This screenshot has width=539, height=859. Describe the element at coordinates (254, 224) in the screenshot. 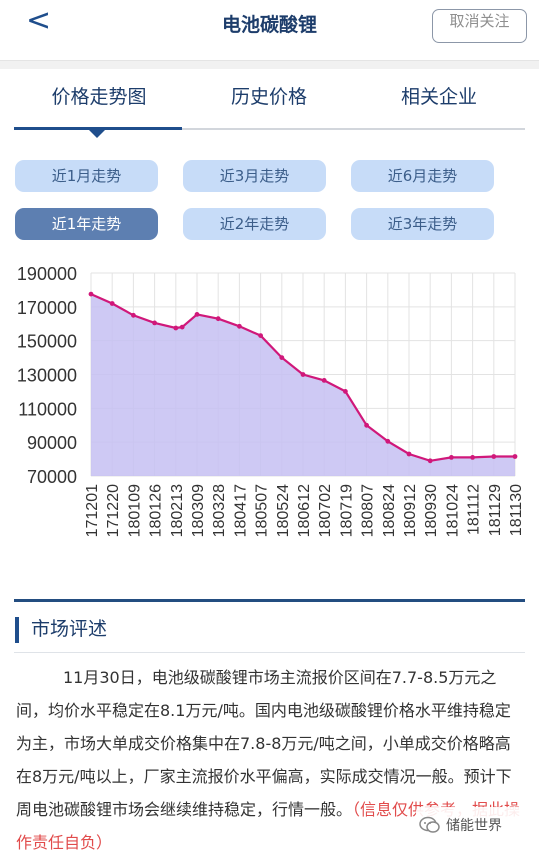

I see `range-2-years-button: 近2年走势` at that location.